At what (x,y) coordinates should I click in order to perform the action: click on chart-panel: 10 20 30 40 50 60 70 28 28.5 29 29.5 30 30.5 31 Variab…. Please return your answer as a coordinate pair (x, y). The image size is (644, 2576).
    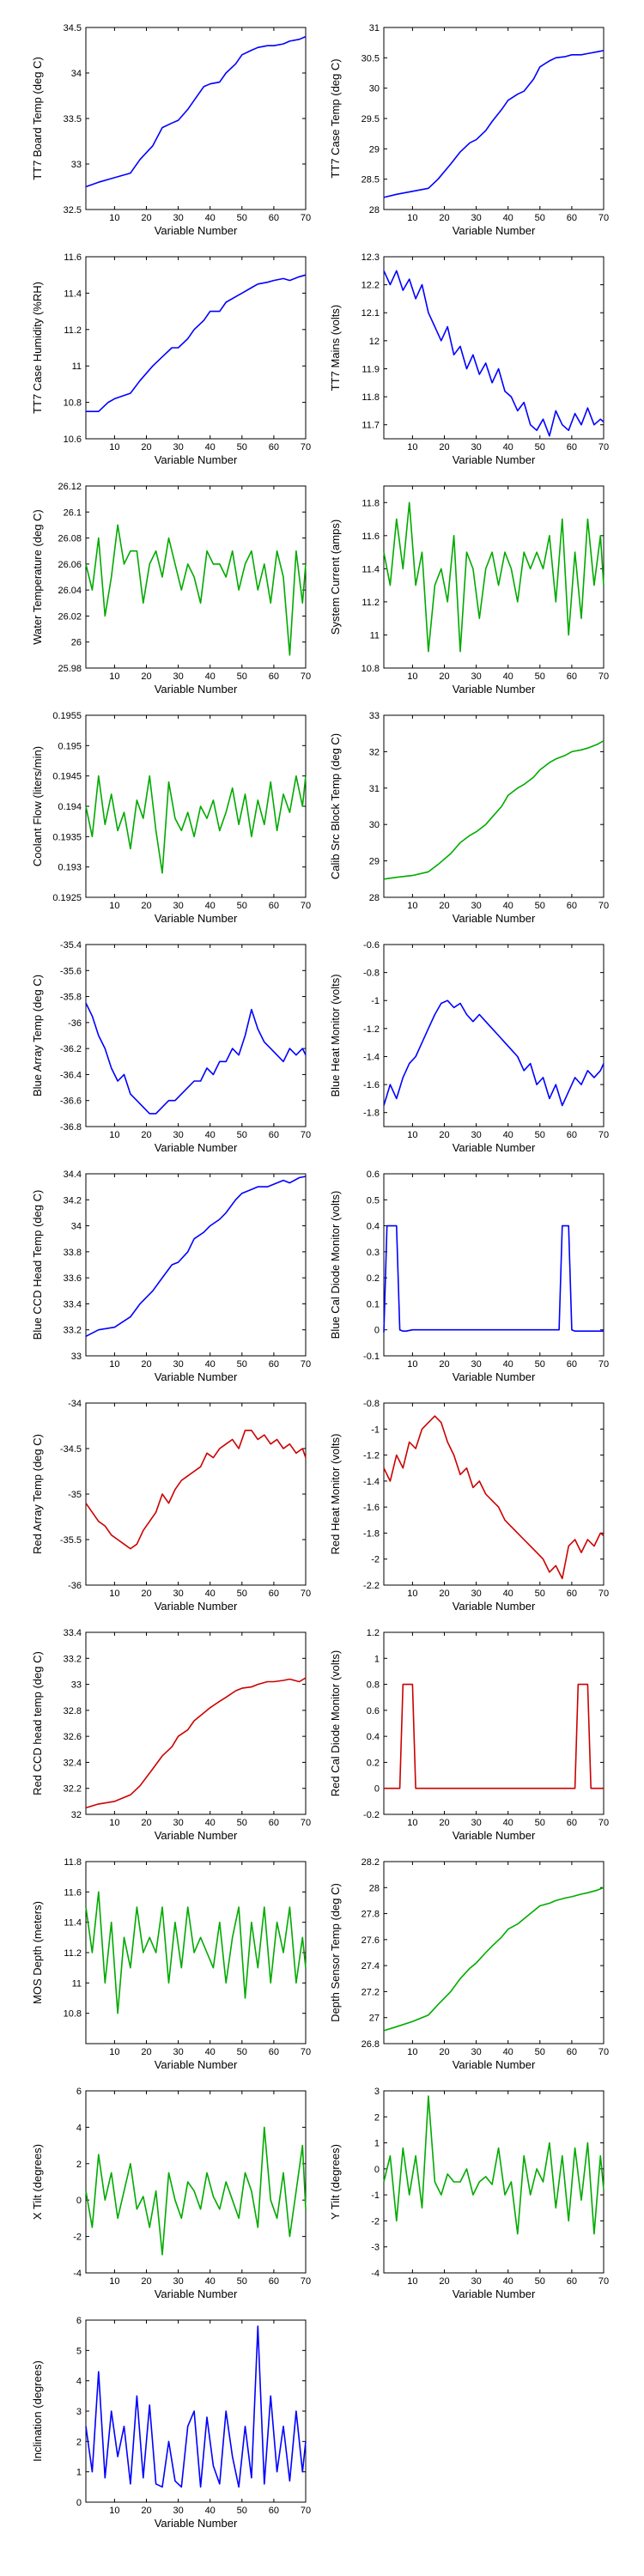
    Looking at the image, I should click on (469, 130).